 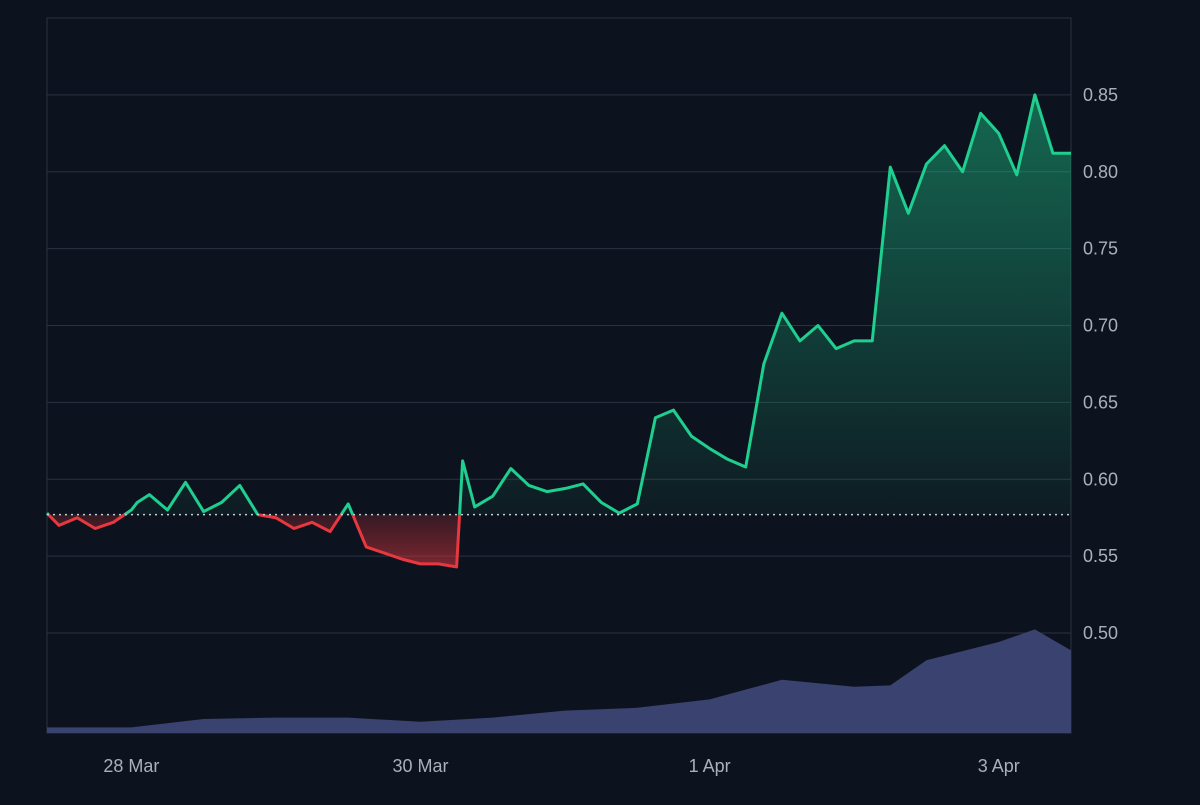 What do you see at coordinates (131, 766) in the screenshot?
I see `x-tick-label: 28 Mar` at bounding box center [131, 766].